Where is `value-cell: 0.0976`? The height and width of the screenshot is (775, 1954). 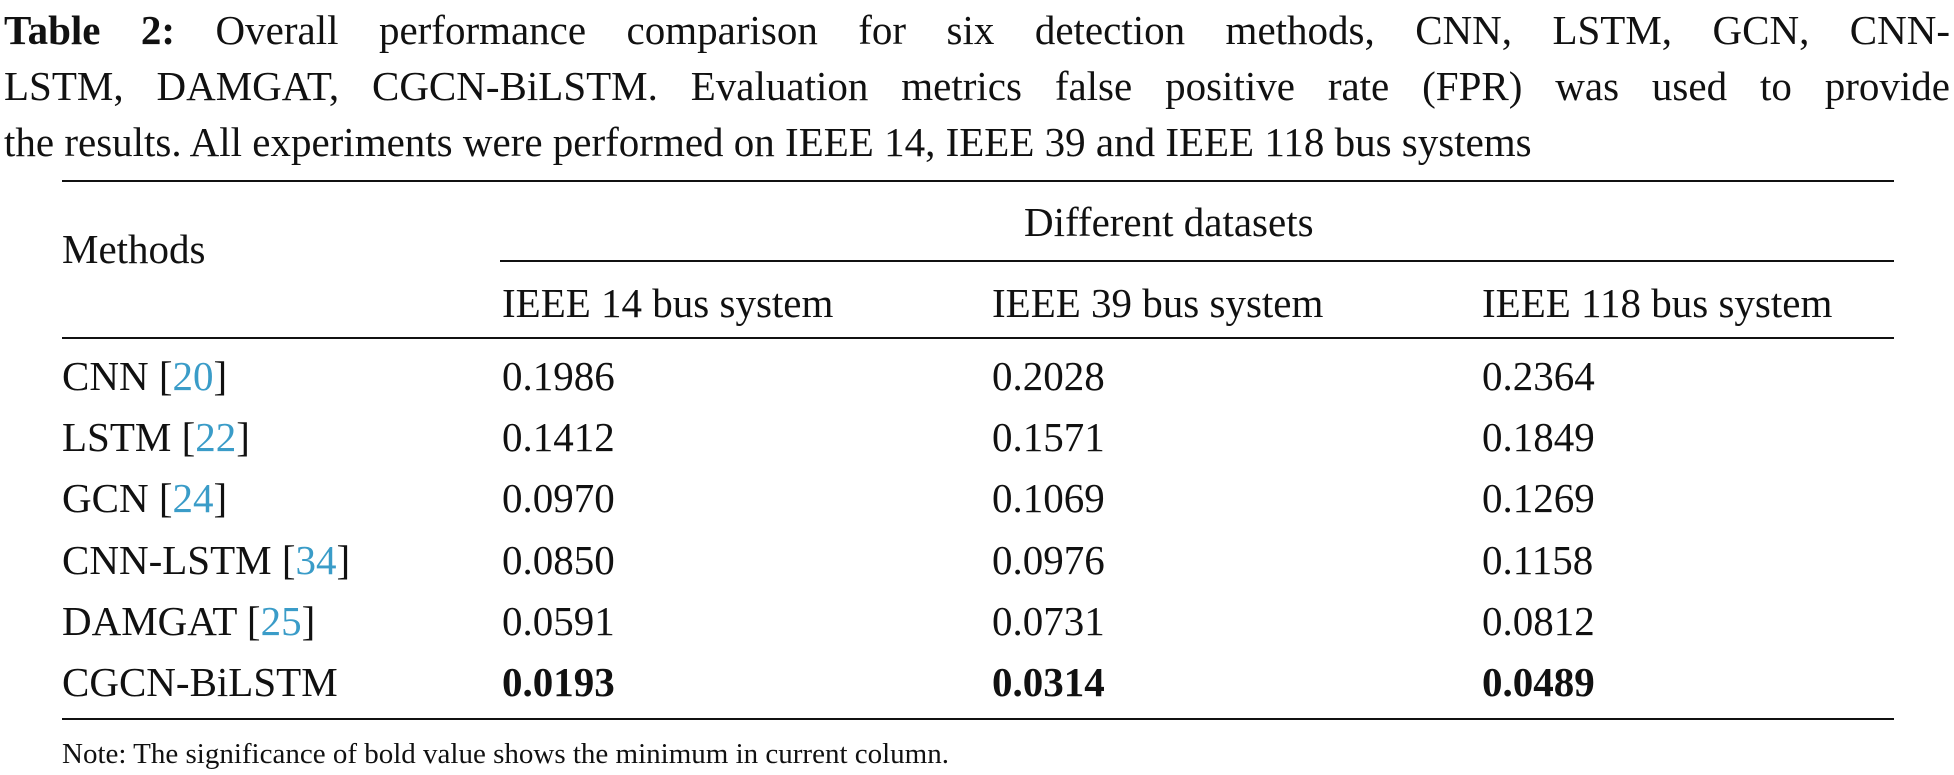
value-cell: 0.0976 is located at coordinates (1048, 560).